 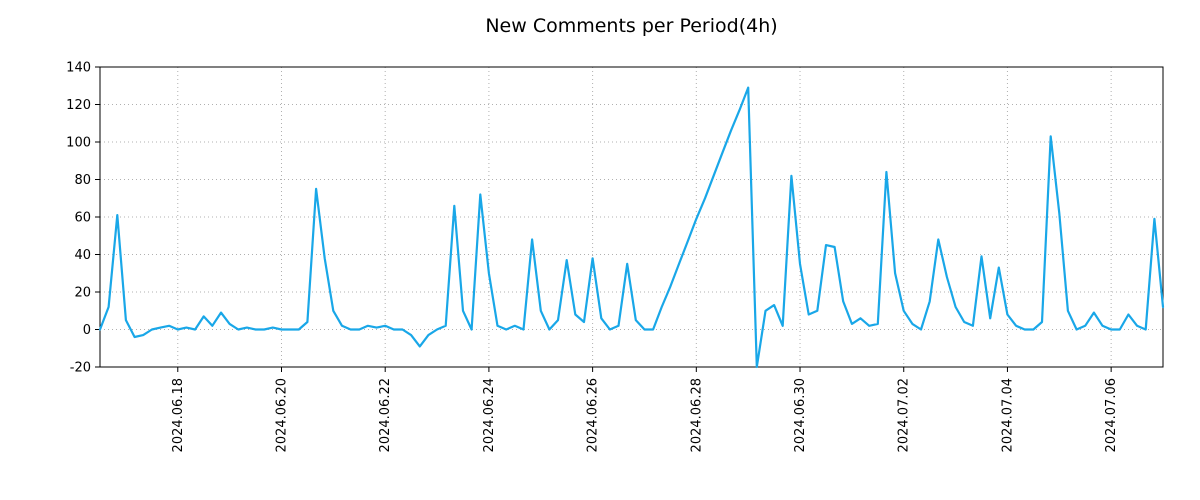 What do you see at coordinates (489, 415) in the screenshot?
I see `x-tick-label: 2024.06.24` at bounding box center [489, 415].